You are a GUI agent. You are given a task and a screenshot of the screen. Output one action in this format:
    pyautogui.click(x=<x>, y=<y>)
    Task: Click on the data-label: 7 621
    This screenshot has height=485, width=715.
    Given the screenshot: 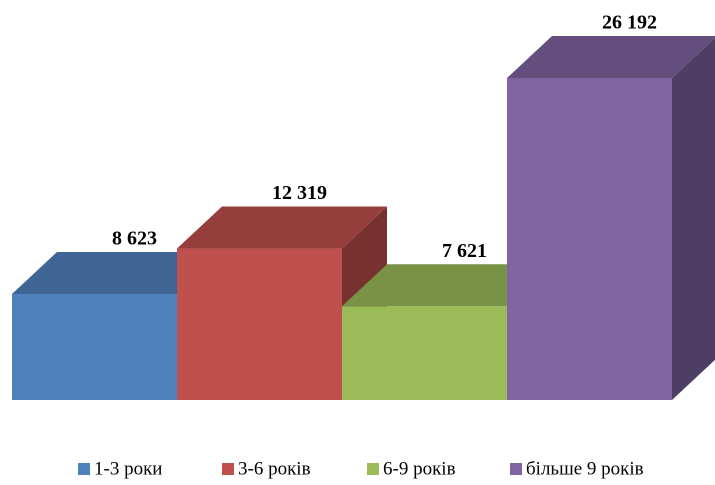 What is the action you would take?
    pyautogui.click(x=464, y=251)
    